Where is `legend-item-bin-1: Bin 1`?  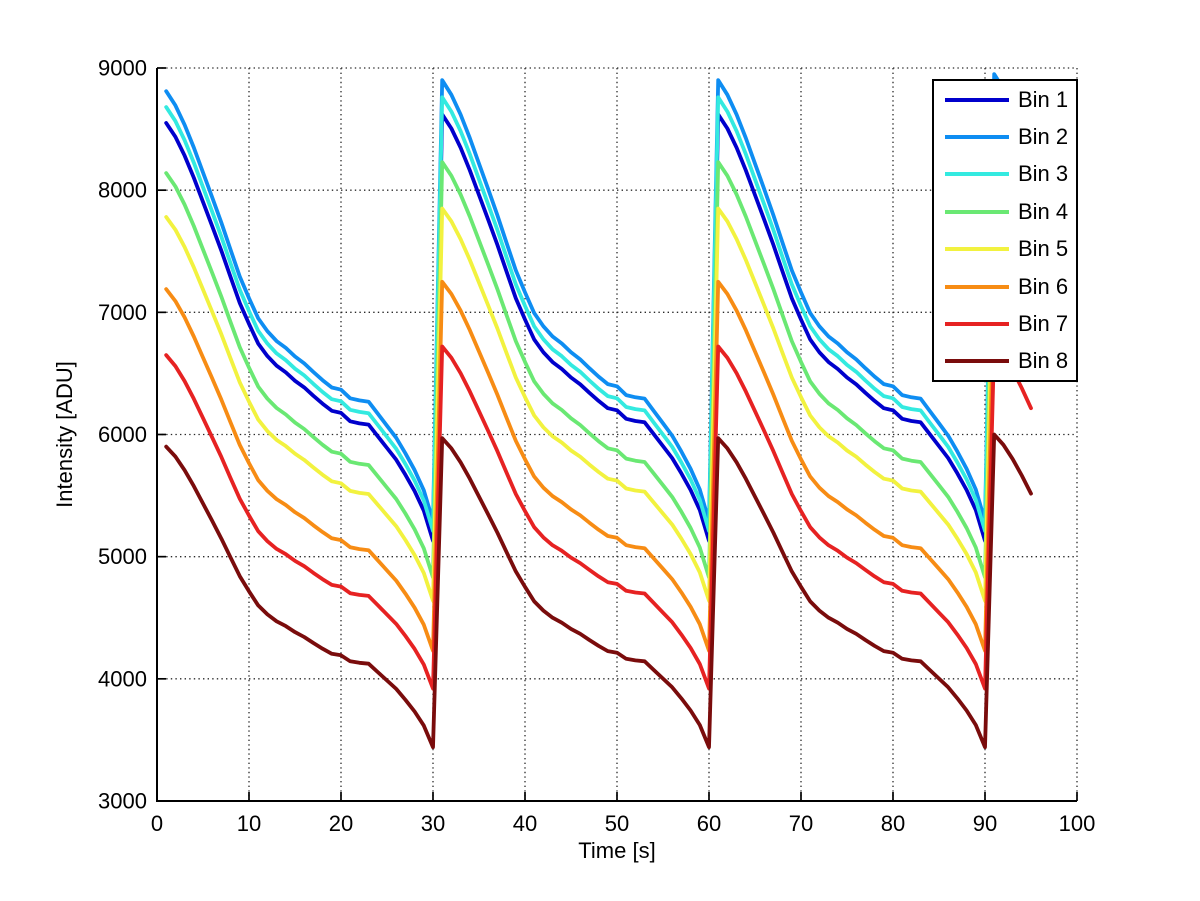 legend-item-bin-1: Bin 1 is located at coordinates (1005, 100).